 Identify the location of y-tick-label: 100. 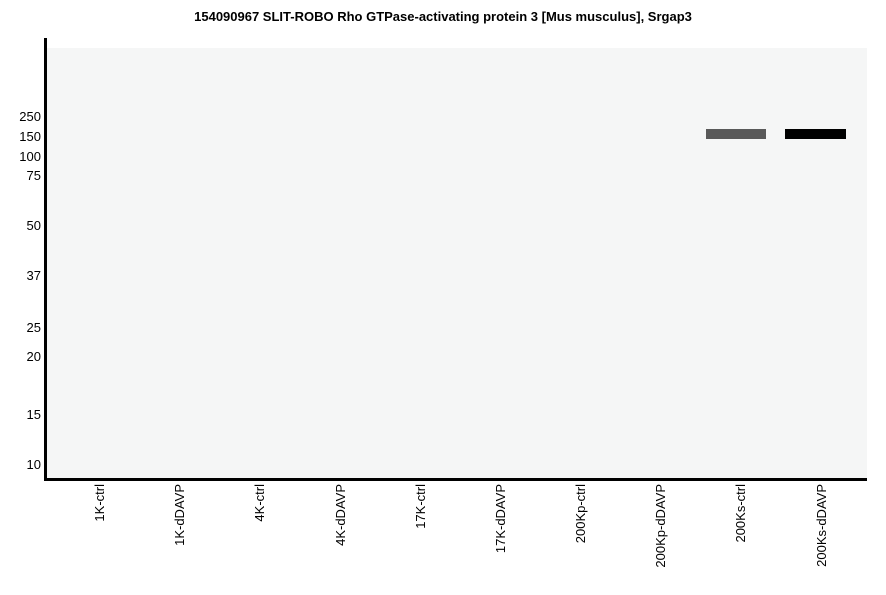
(30, 156).